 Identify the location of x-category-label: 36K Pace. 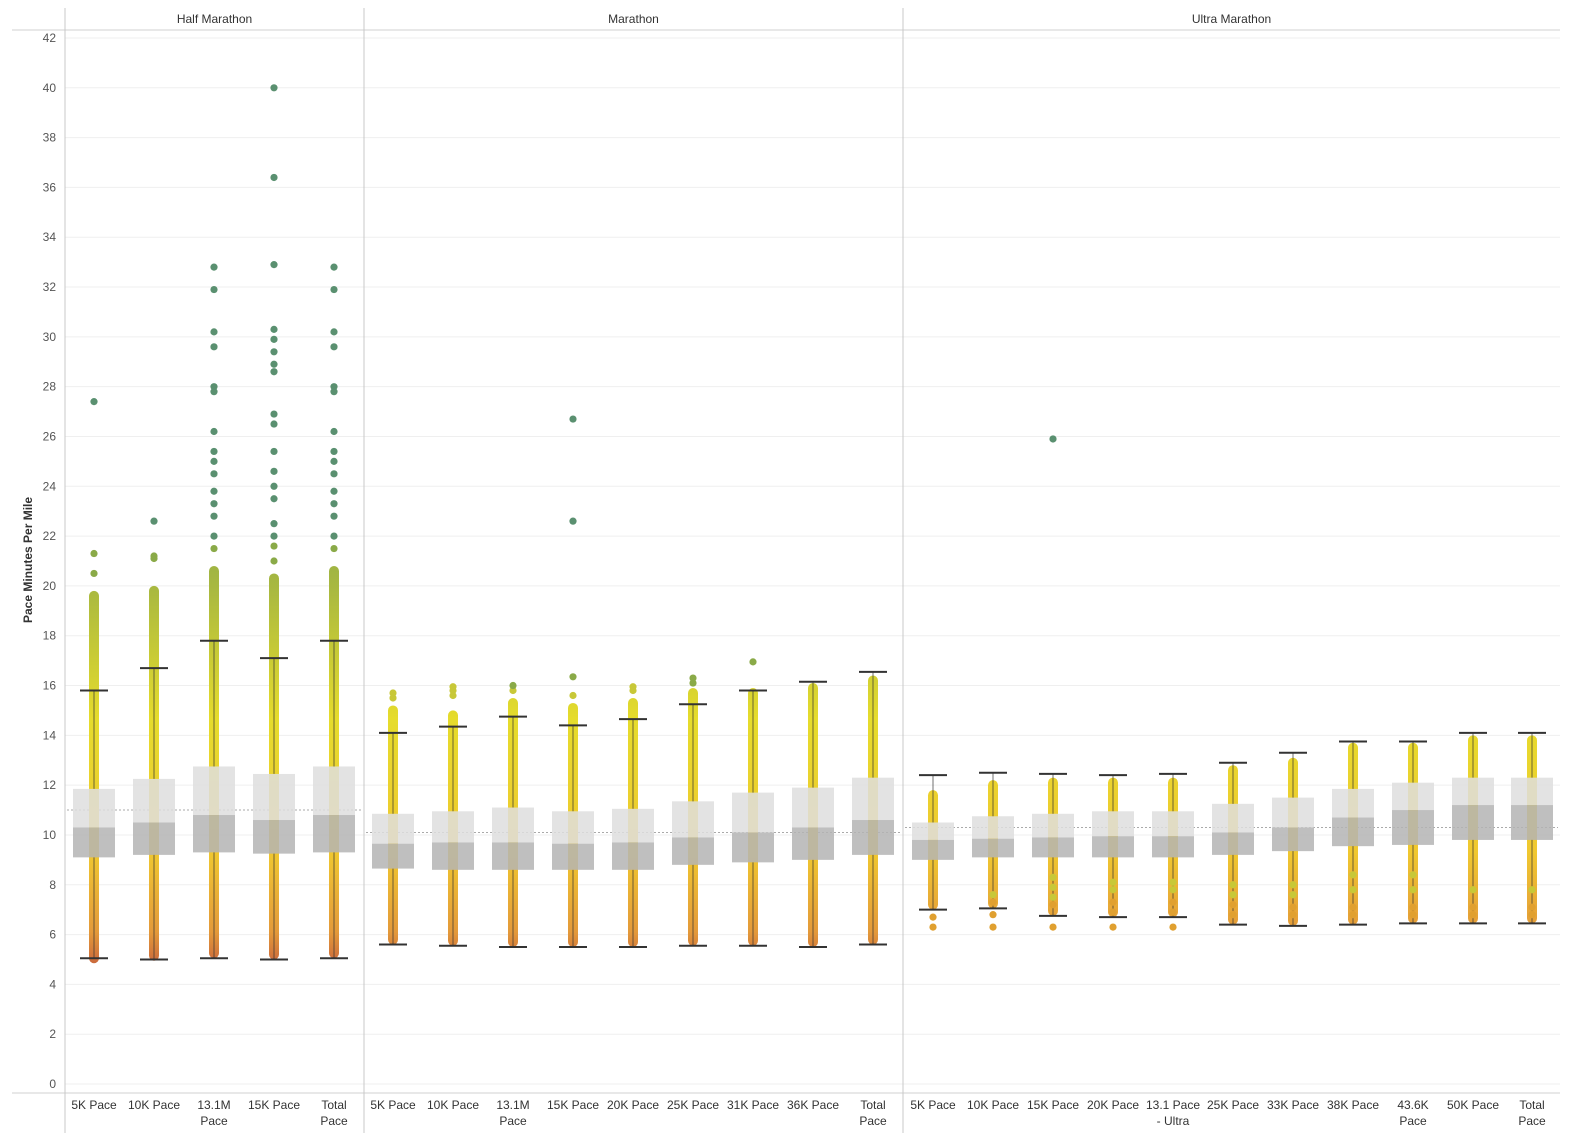
(813, 1105).